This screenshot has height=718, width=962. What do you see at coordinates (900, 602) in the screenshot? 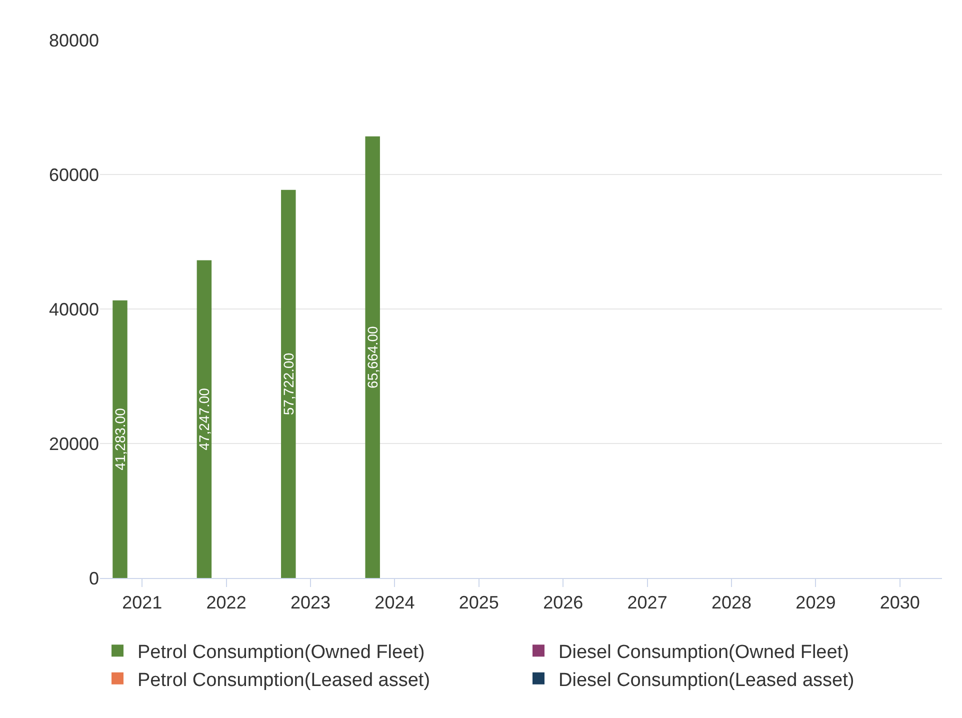
I see `x-tick-label: 2030` at bounding box center [900, 602].